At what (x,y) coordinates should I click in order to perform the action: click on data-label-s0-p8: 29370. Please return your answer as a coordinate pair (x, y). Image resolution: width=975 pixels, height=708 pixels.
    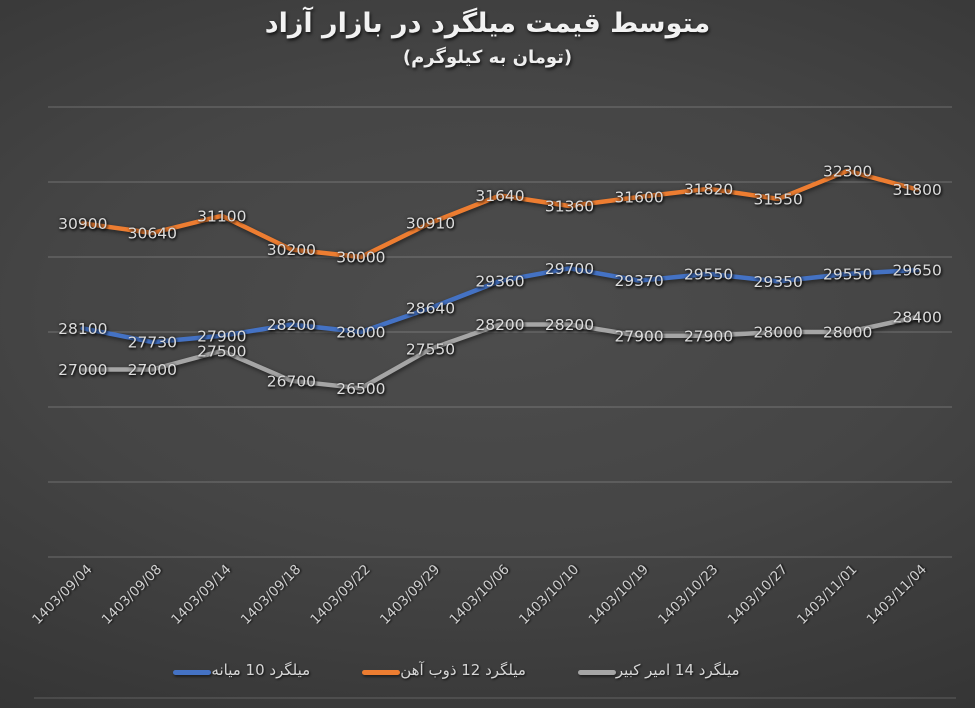
    Looking at the image, I should click on (638, 281).